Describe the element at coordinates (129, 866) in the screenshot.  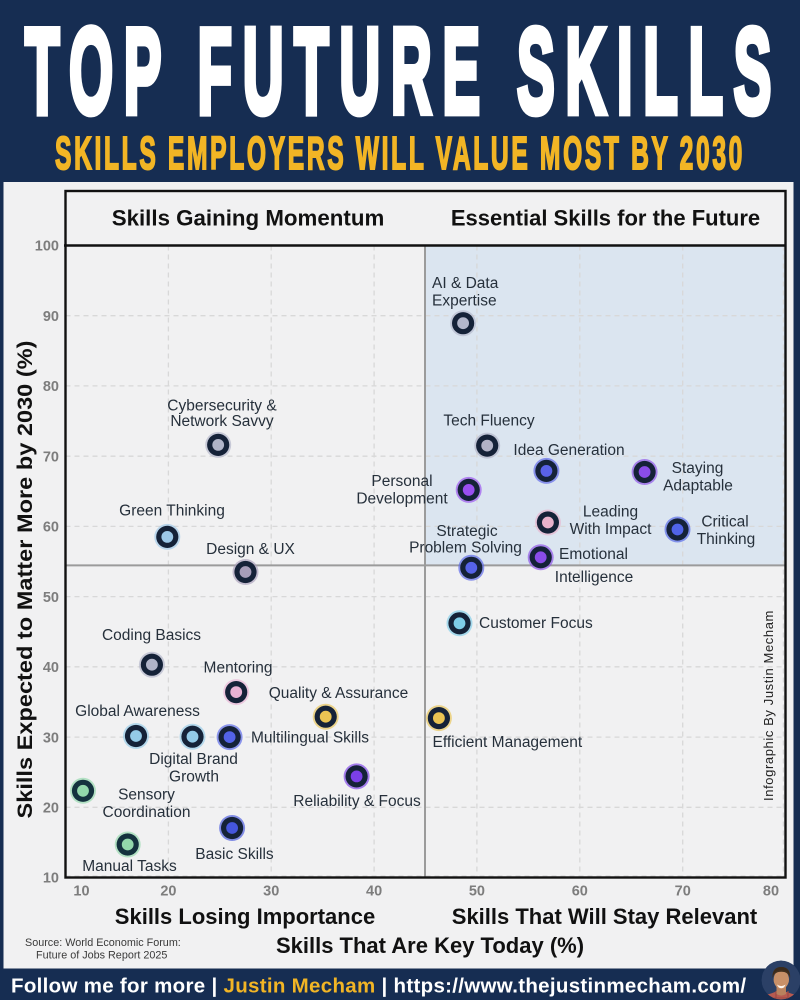
I see `svg-text: Manual Tasks` at that location.